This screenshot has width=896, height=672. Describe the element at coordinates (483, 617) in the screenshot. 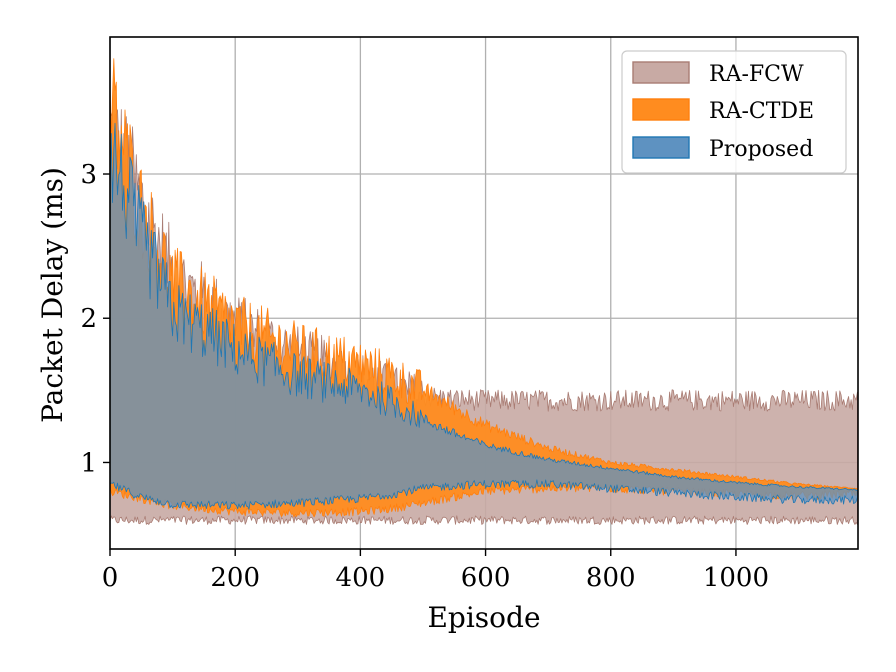

I see `x-axis-label: Episode` at that location.